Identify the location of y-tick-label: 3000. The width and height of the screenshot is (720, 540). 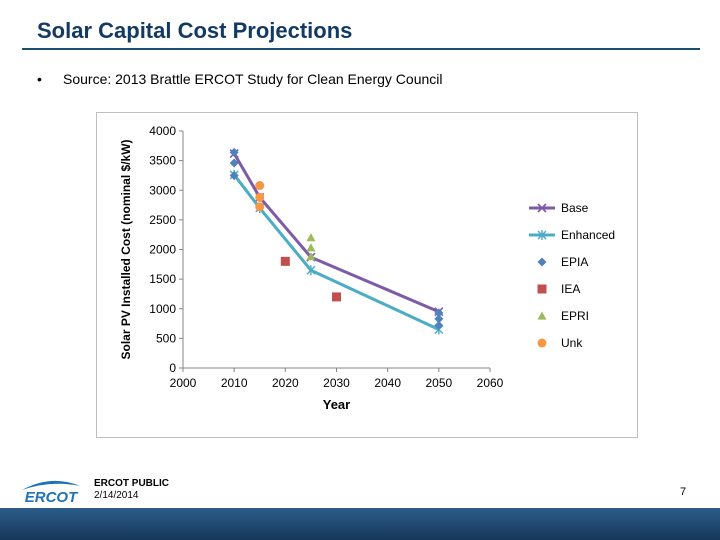
(162, 190).